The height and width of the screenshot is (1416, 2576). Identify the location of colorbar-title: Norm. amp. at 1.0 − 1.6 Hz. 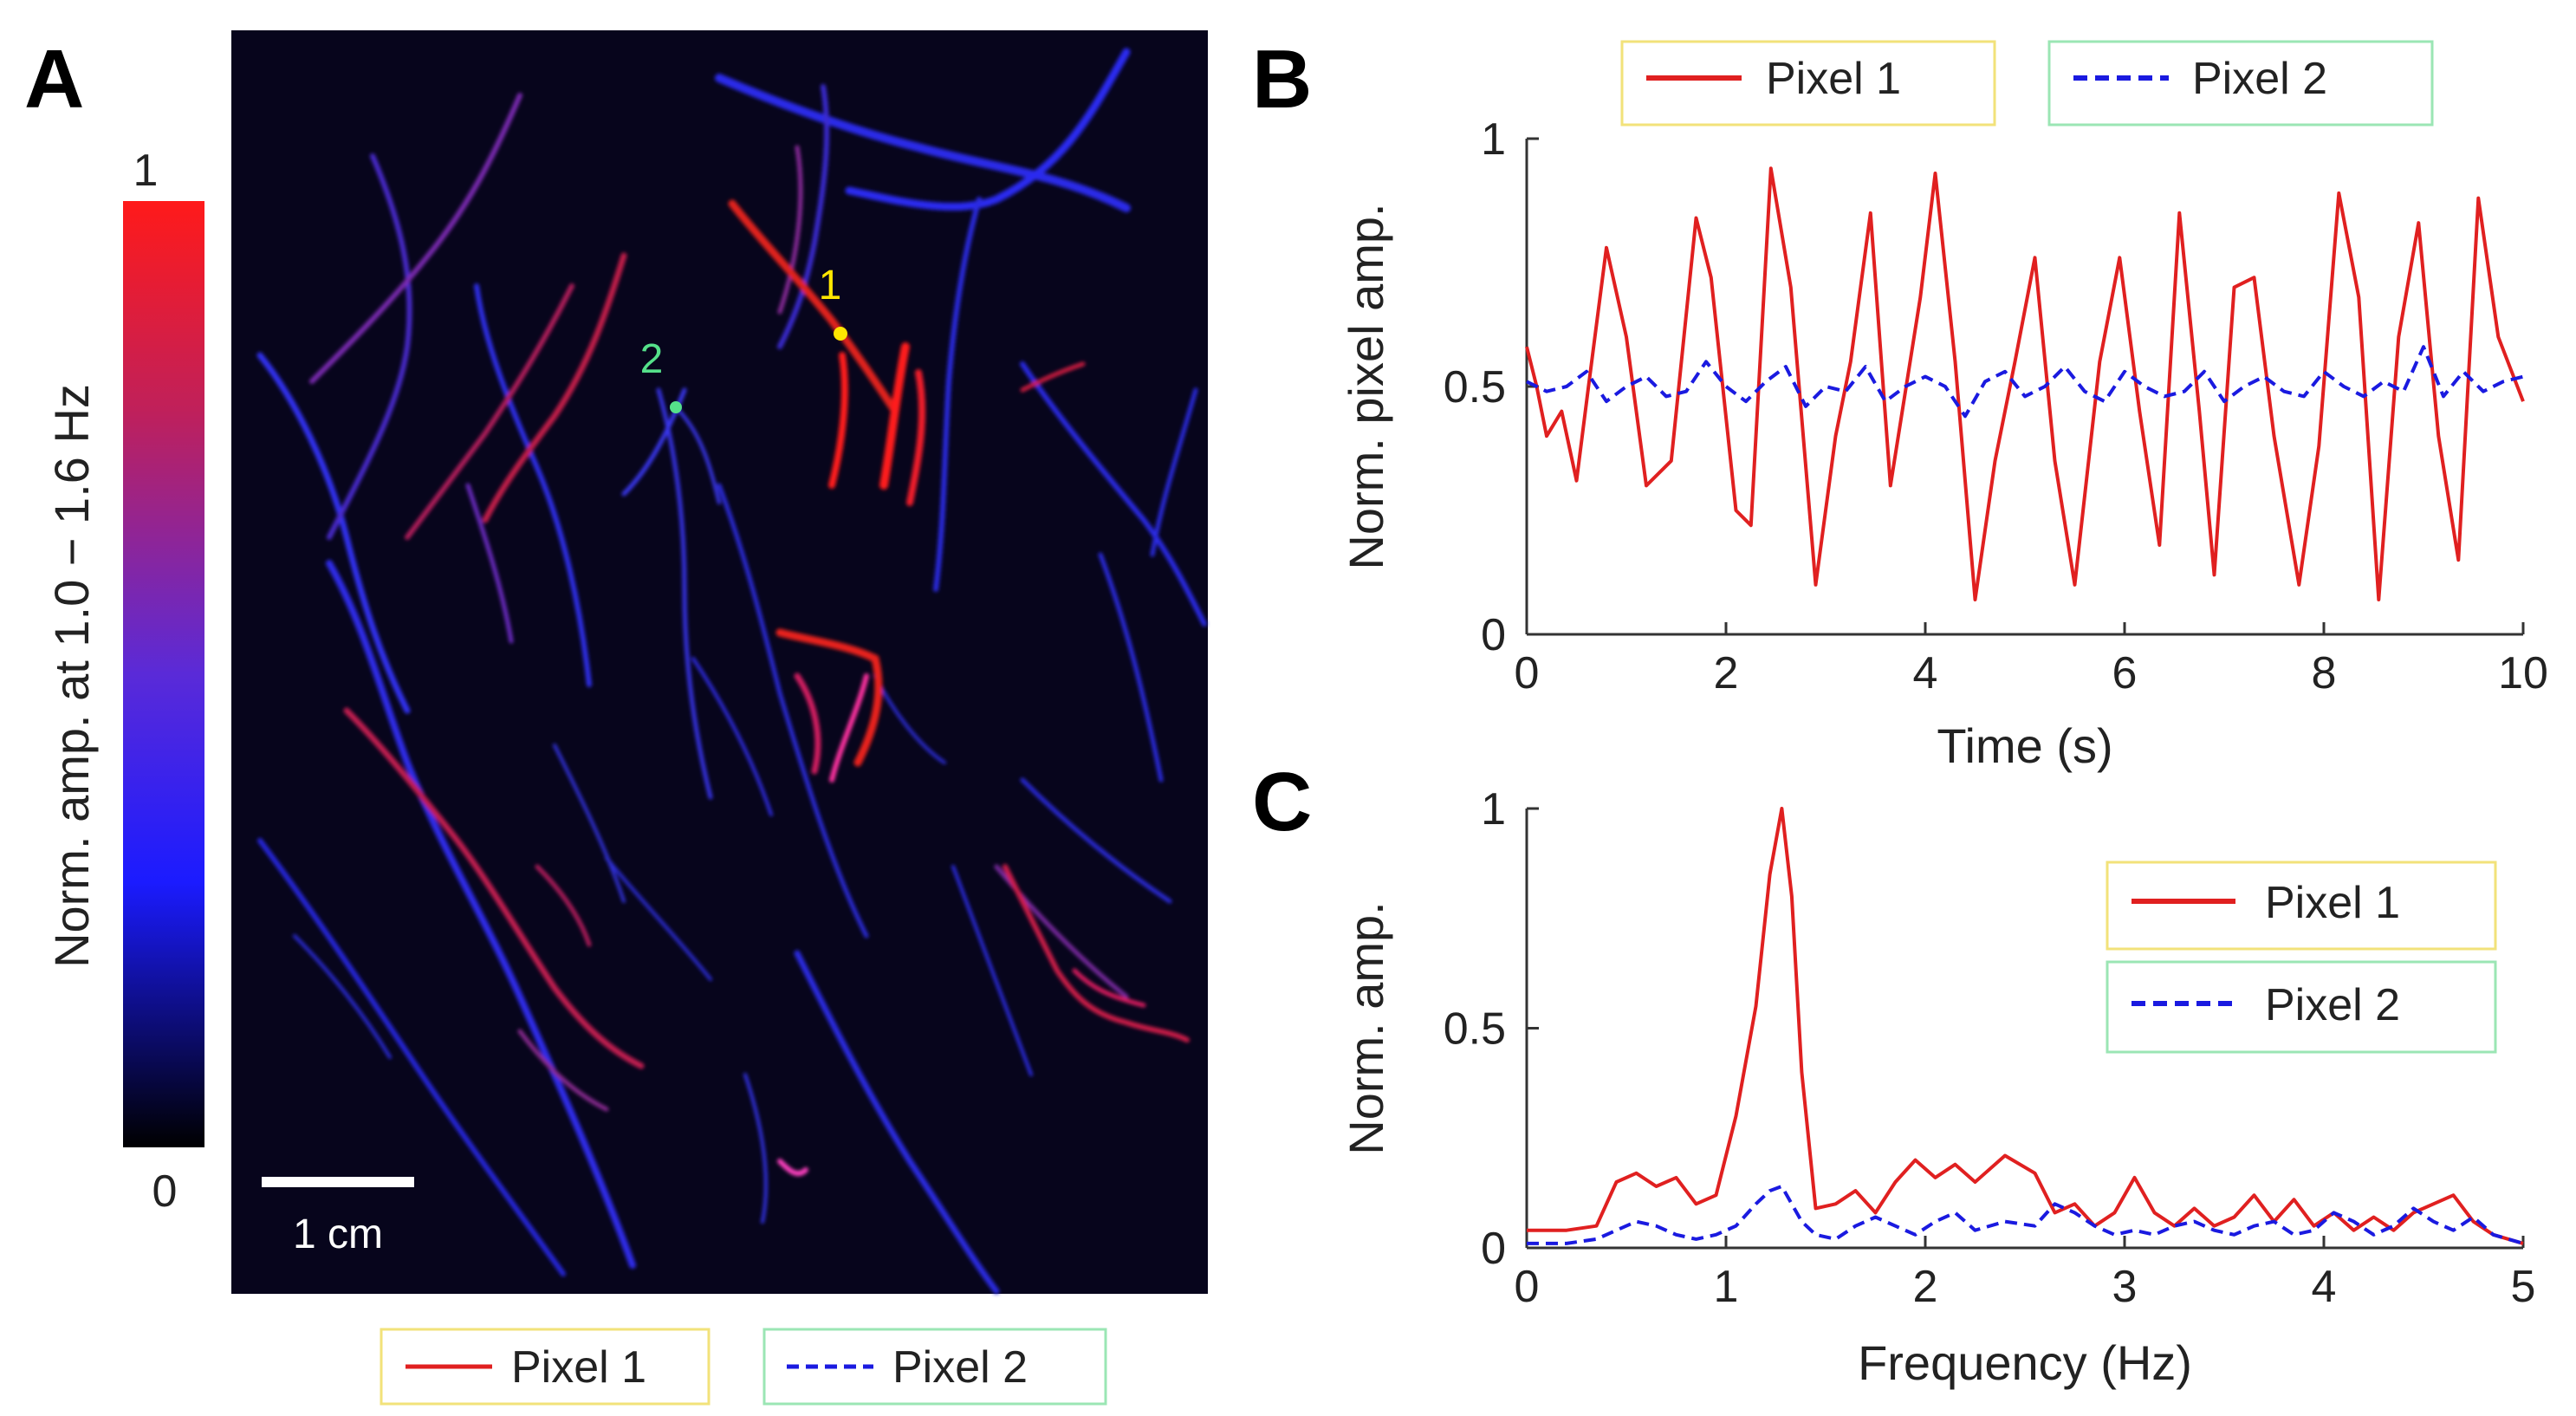
(72, 676).